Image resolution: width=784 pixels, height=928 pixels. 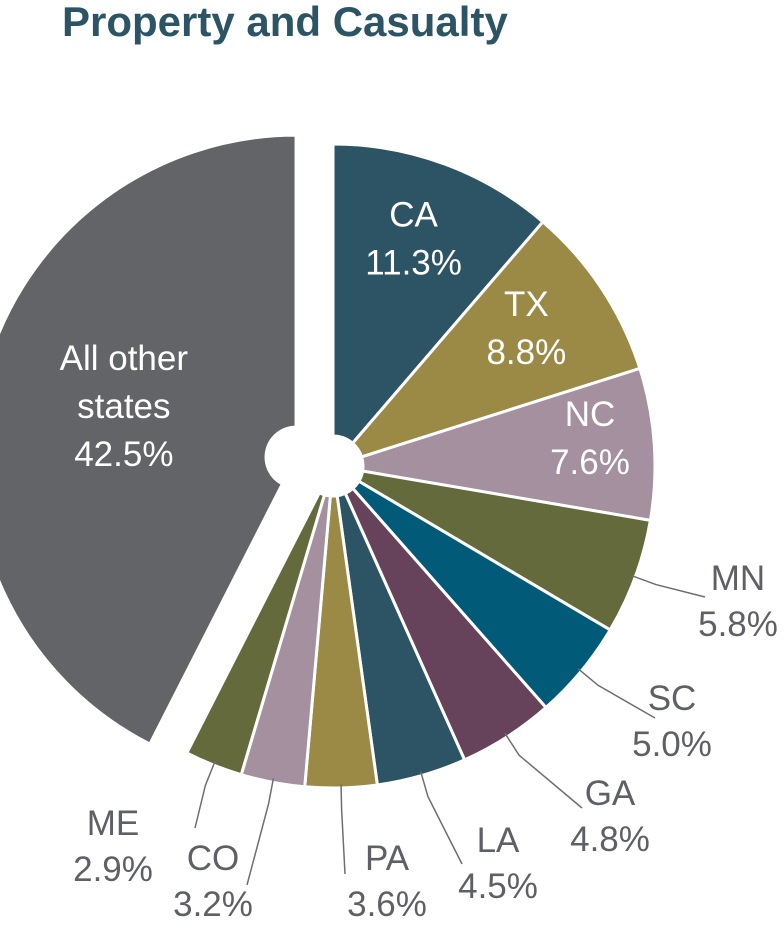 I want to click on value-label: 2.9%, so click(x=113, y=869).